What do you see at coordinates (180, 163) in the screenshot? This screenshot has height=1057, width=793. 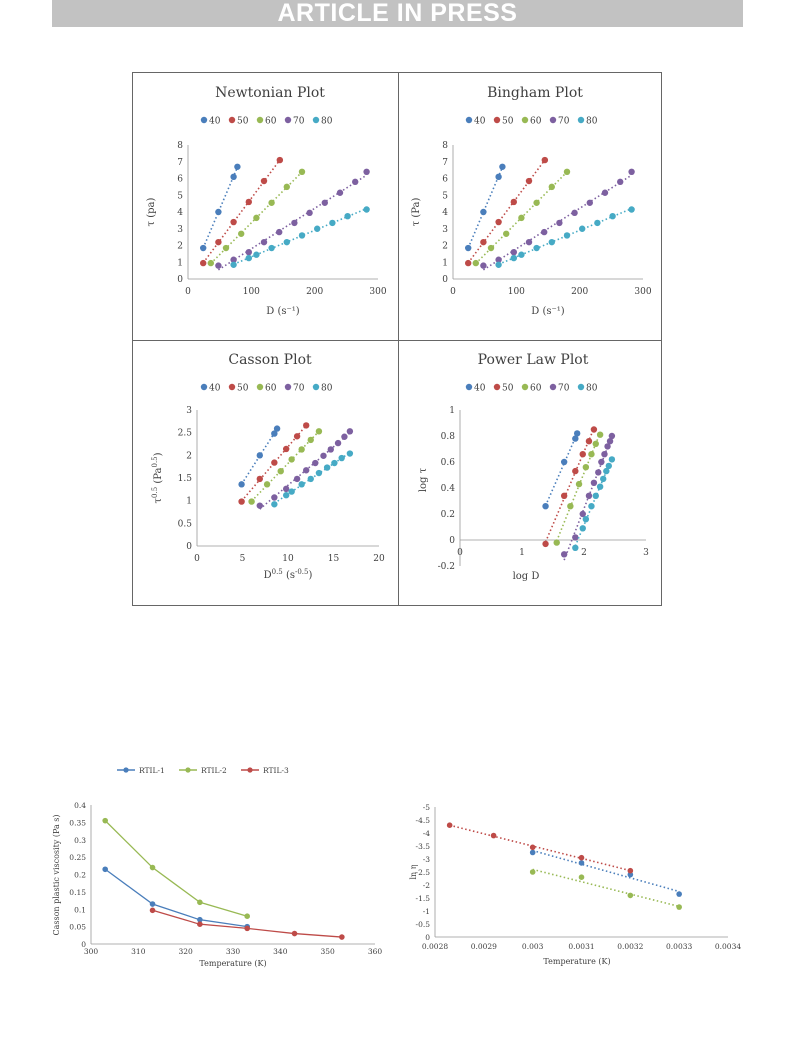 I see `y-tick-label: 7` at bounding box center [180, 163].